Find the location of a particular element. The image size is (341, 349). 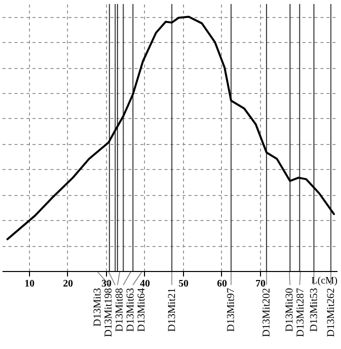

x-axis-title: L(cM) is located at coordinates (324, 281).